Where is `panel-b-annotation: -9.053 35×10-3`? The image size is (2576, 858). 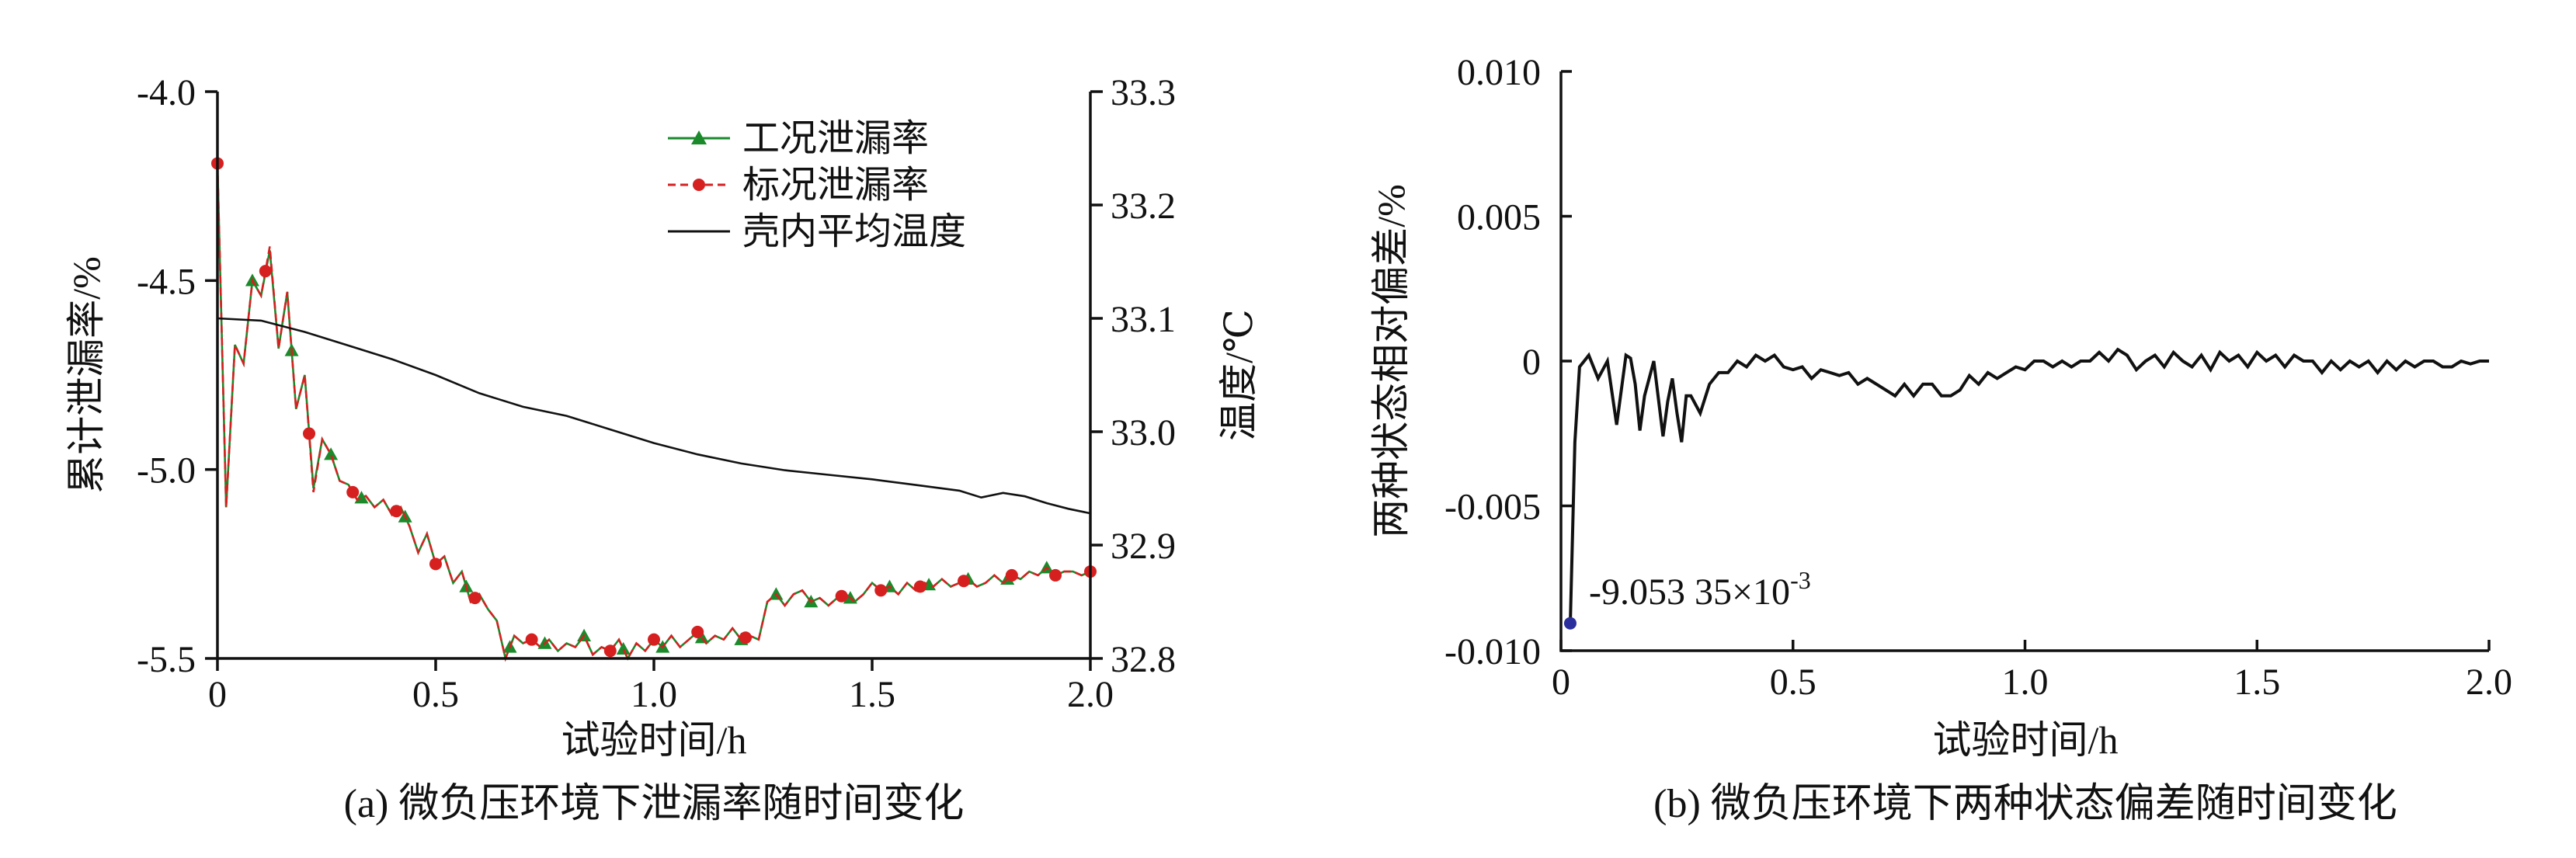
panel-b-annotation: -9.053 35×10-3 is located at coordinates (1700, 589).